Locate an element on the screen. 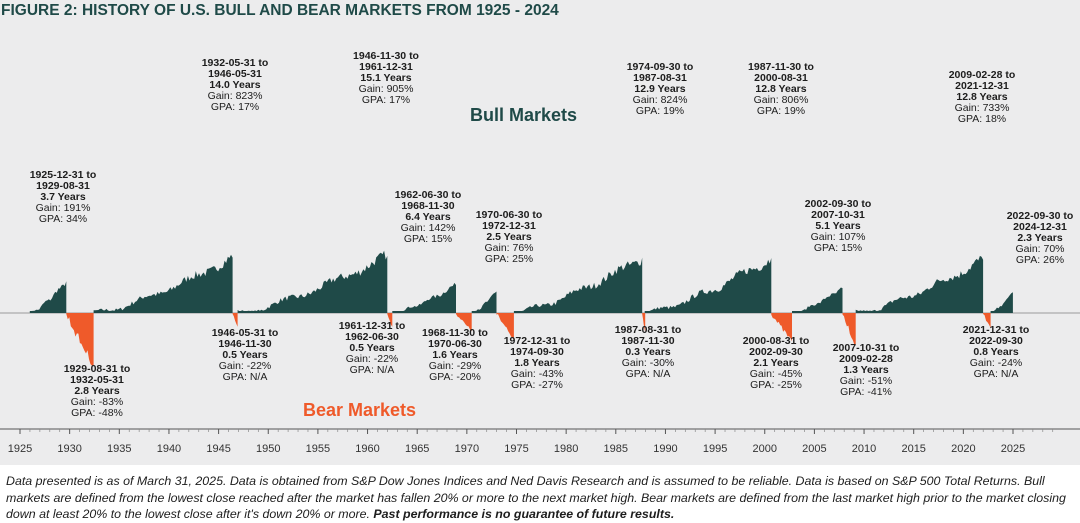 Image resolution: width=1080 pixels, height=523 pixels. bull-market-label-line: Gain: 142% is located at coordinates (428, 228).